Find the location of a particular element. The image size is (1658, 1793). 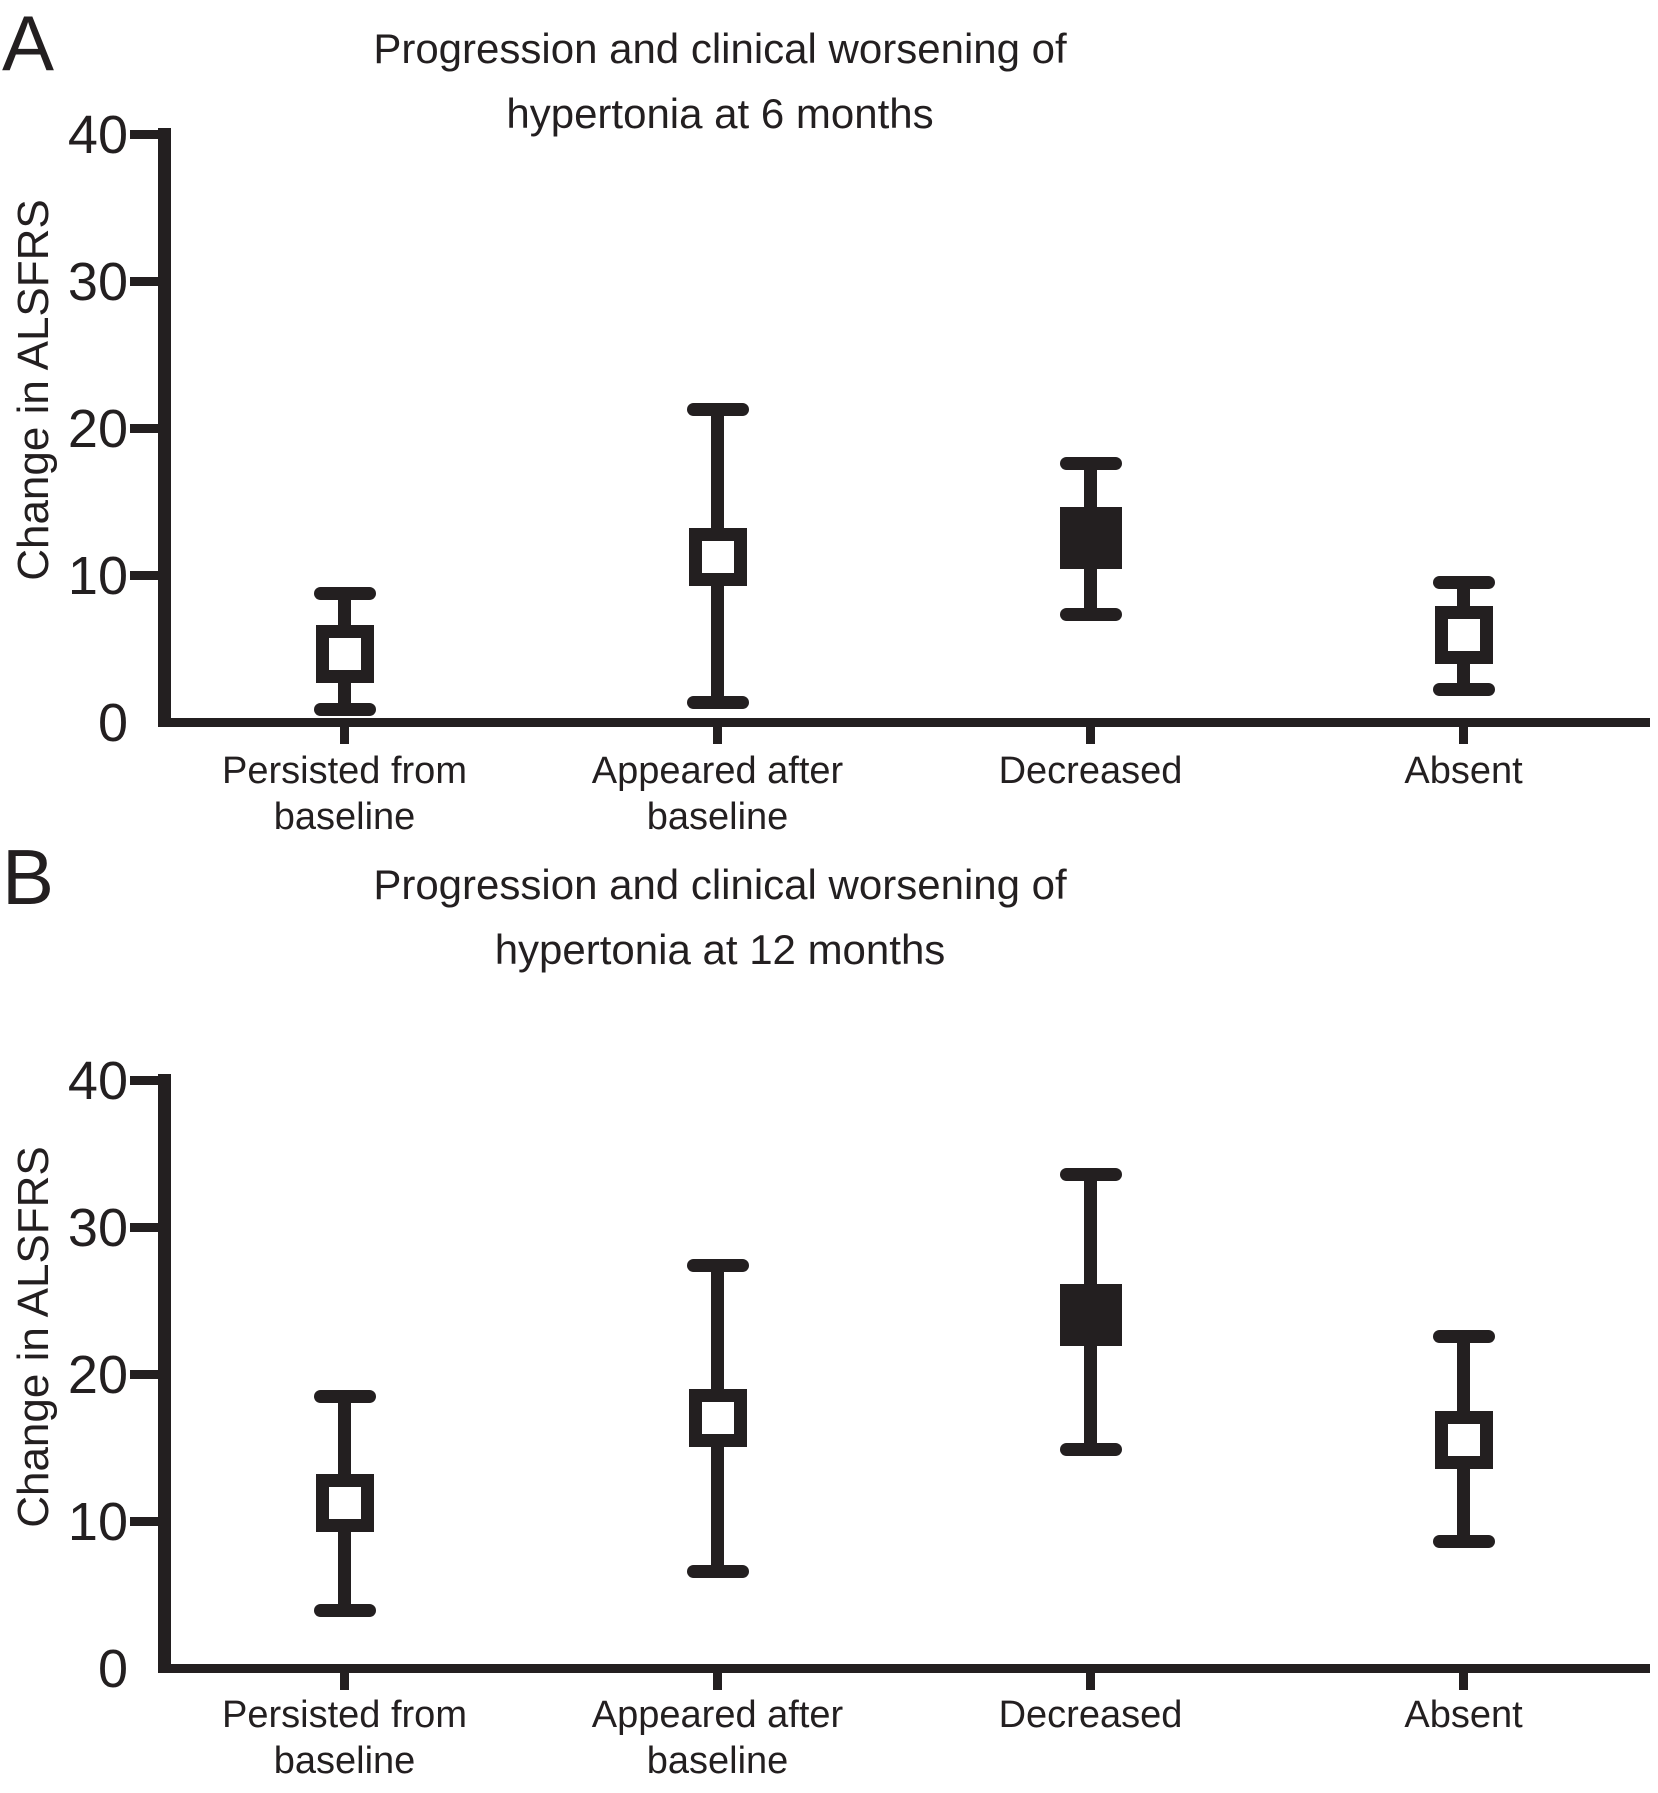

panel-letter: A is located at coordinates (28, 43).